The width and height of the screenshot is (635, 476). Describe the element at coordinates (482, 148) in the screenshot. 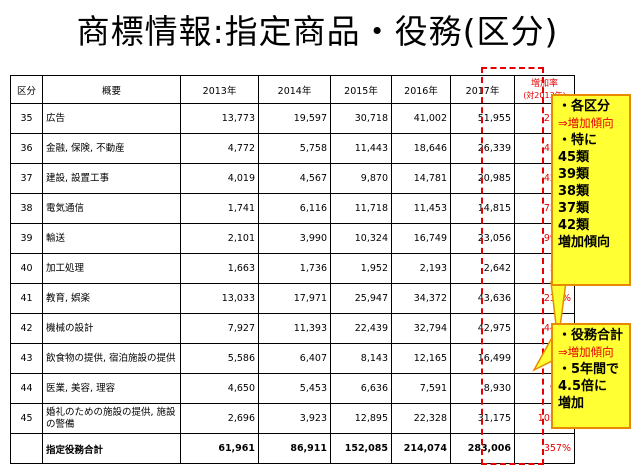

I see `cell-2017: 26,339` at that location.